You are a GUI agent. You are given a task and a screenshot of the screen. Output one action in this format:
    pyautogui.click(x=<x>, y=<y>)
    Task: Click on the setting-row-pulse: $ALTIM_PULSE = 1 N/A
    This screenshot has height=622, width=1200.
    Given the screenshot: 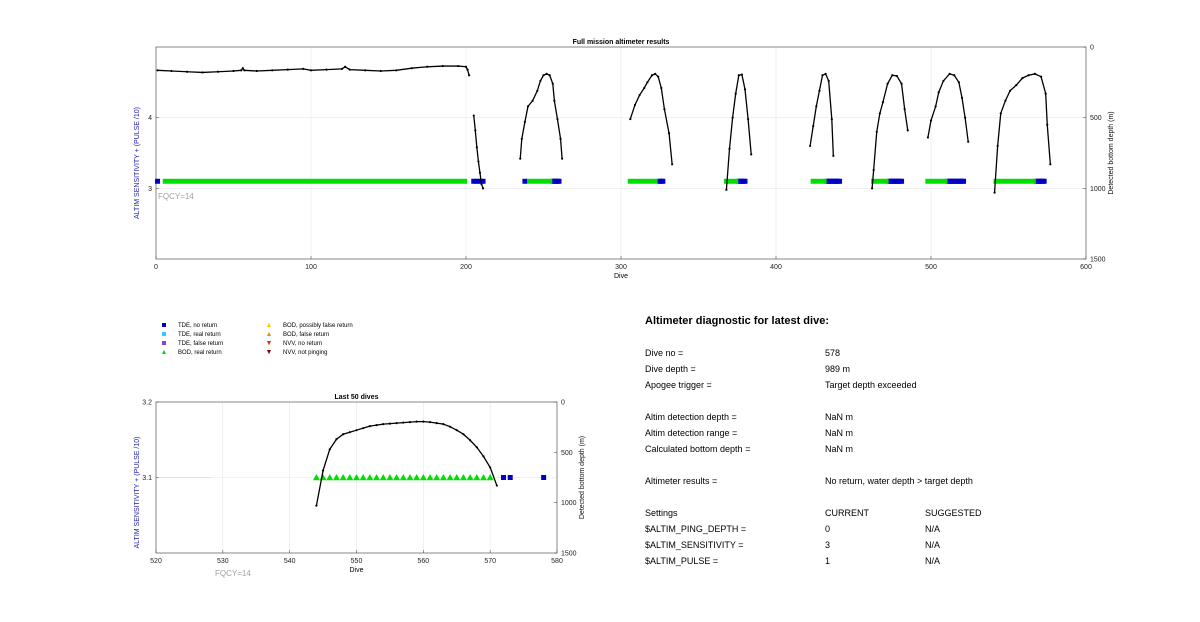 What is the action you would take?
    pyautogui.click(x=905, y=562)
    